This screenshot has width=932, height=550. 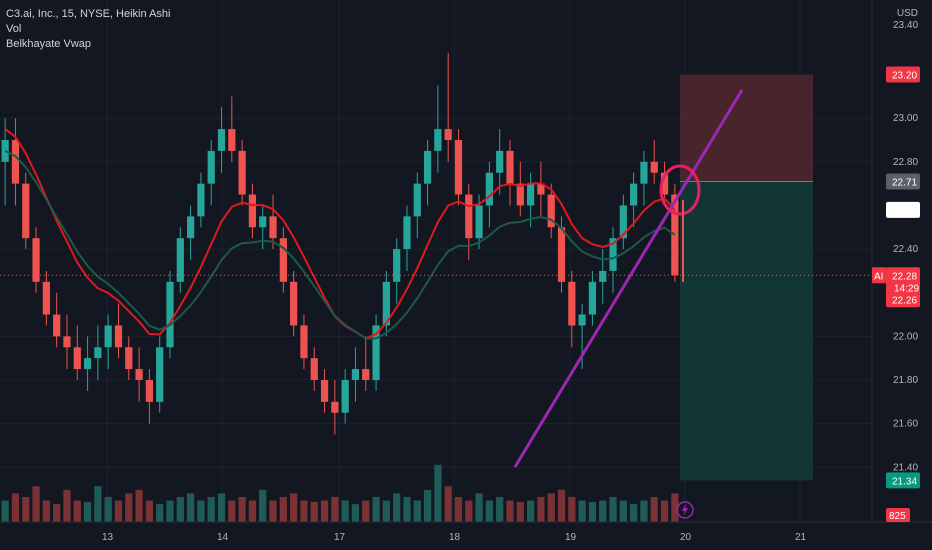 I want to click on lightning-icon, so click(x=685, y=510).